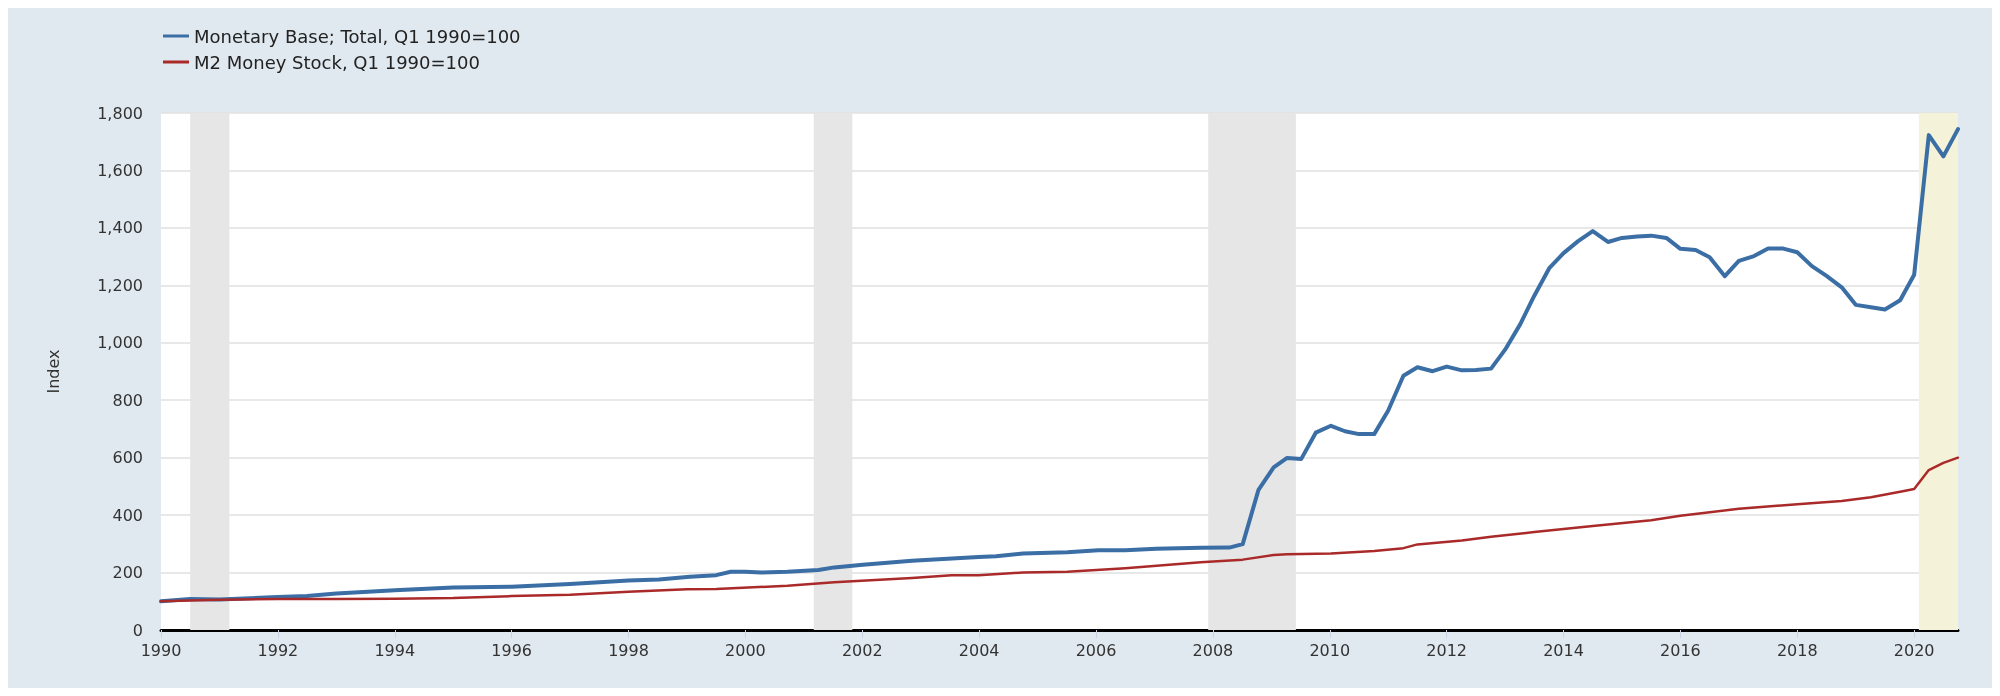 The width and height of the screenshot is (2000, 696). I want to click on x-tick-label: 1996, so click(511, 650).